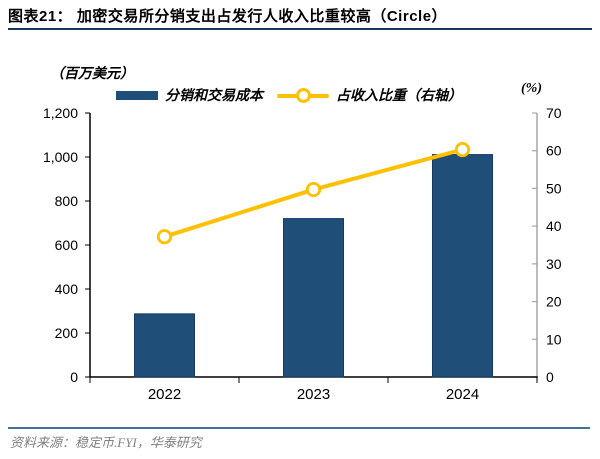  Describe the element at coordinates (67, 289) in the screenshot. I see `y-axis-left-tick-label: 400` at that location.